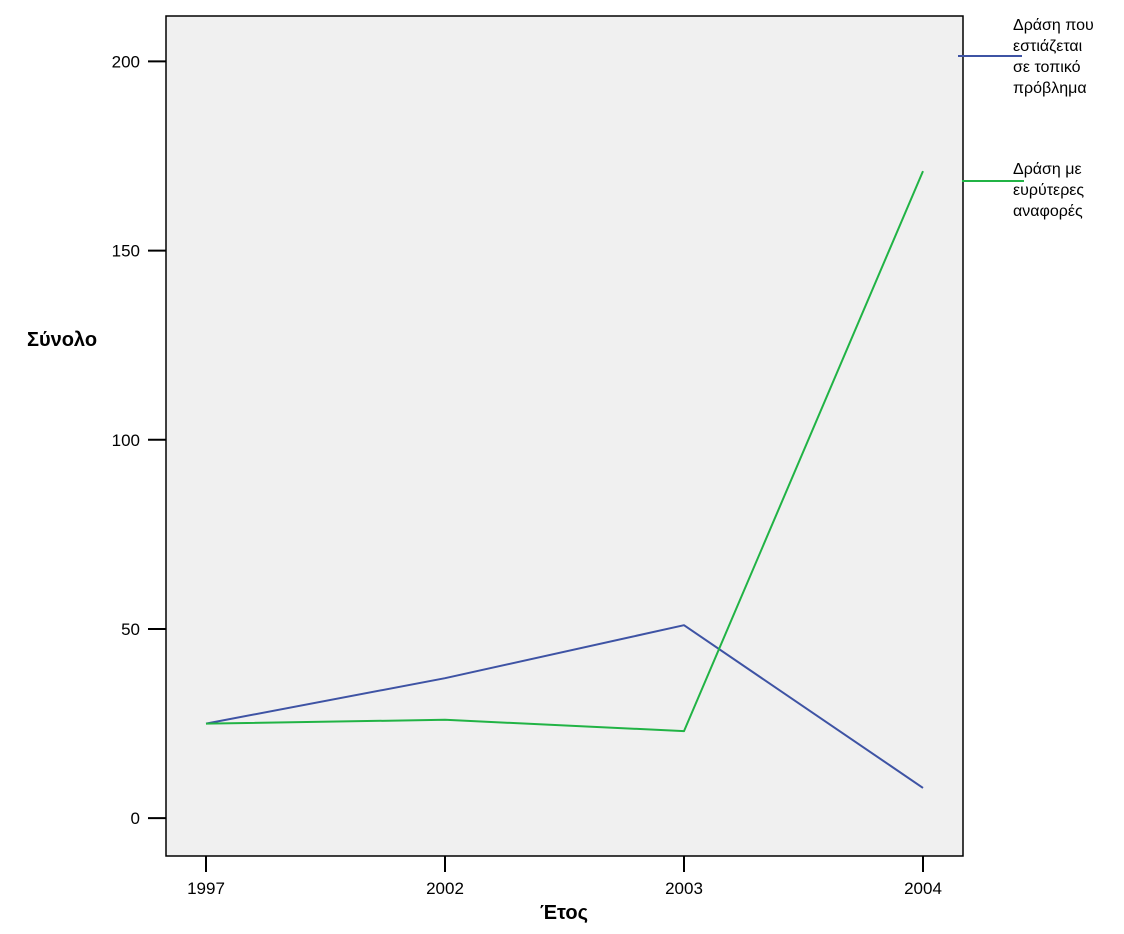 The image size is (1124, 934). I want to click on x-axis-title: Έτος, so click(564, 913).